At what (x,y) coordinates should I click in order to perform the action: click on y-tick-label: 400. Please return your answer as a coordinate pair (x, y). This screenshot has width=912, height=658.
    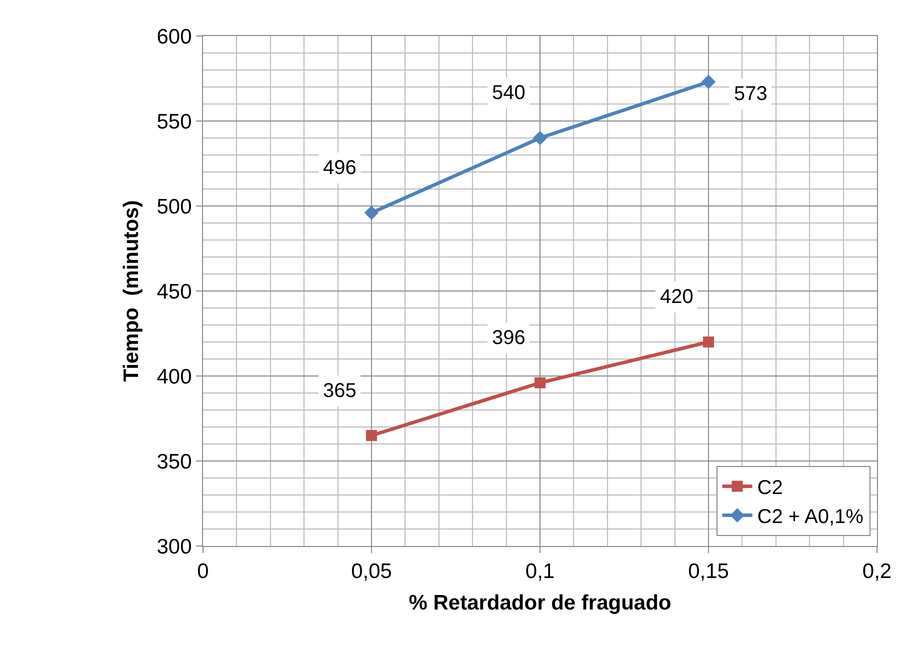
    Looking at the image, I should click on (174, 376).